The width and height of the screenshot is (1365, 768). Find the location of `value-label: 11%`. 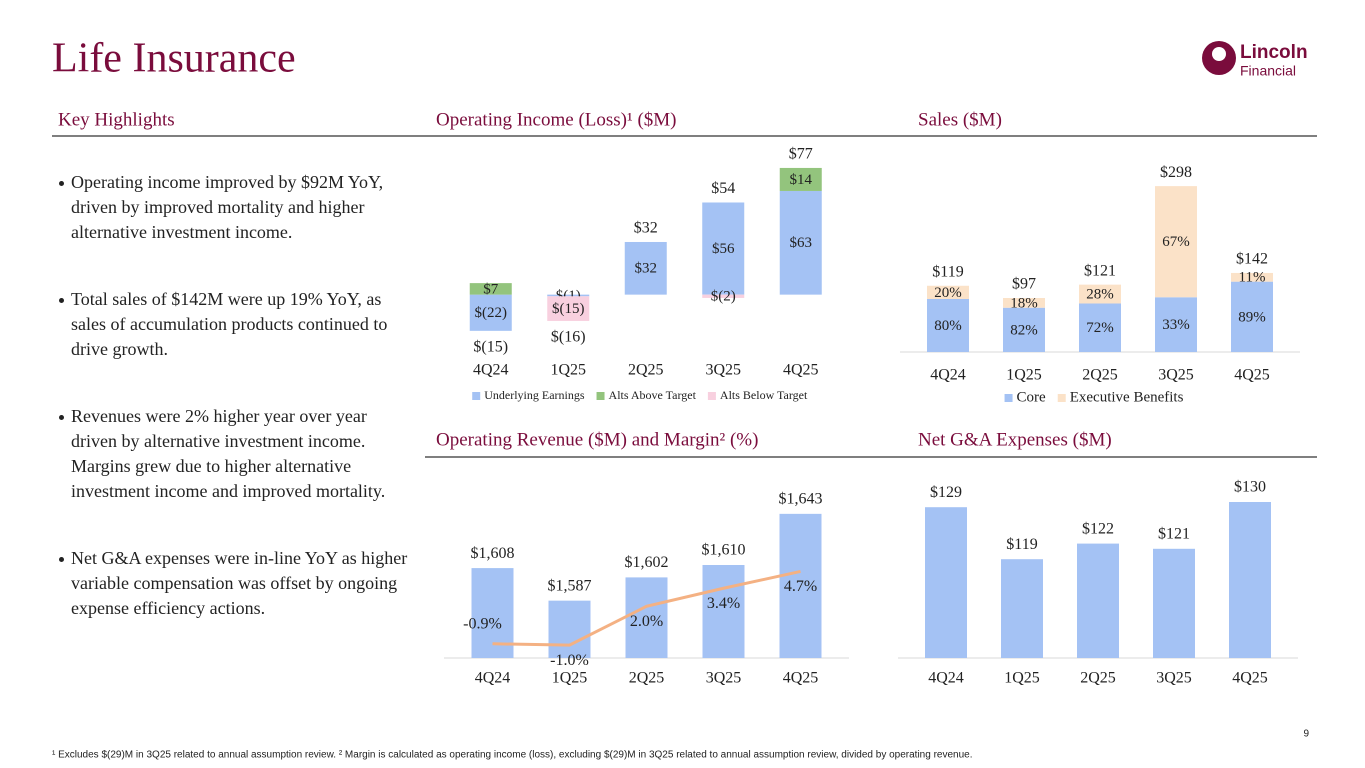

value-label: 11% is located at coordinates (1252, 278).